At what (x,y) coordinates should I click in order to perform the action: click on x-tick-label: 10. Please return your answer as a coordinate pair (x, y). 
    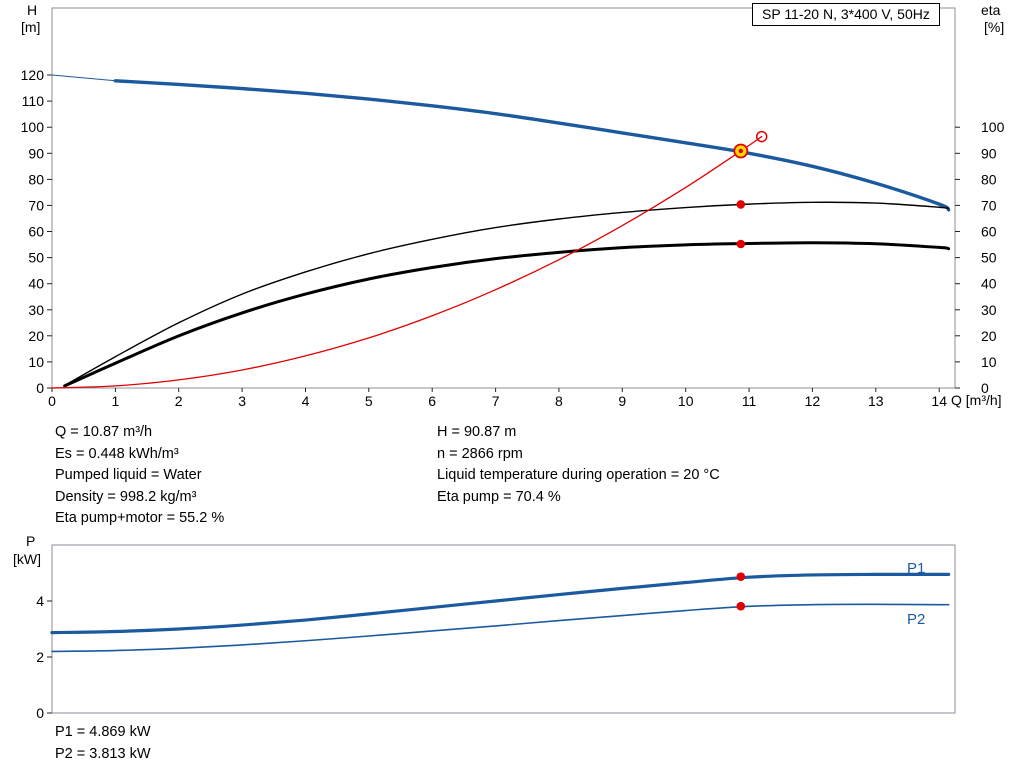
    Looking at the image, I should click on (686, 401).